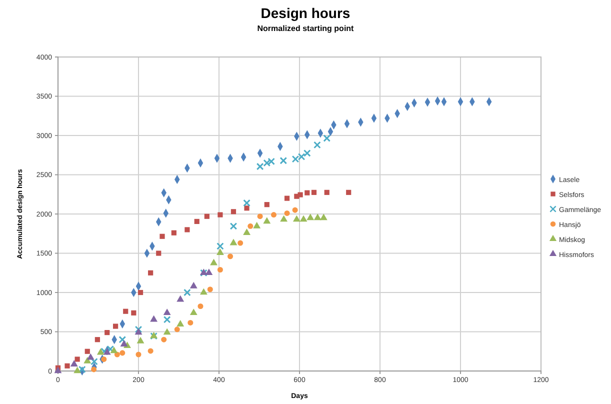 This screenshot has width=611, height=404. Describe the element at coordinates (305, 28) in the screenshot. I see `chart-subtitle: Normalized starting point` at that location.